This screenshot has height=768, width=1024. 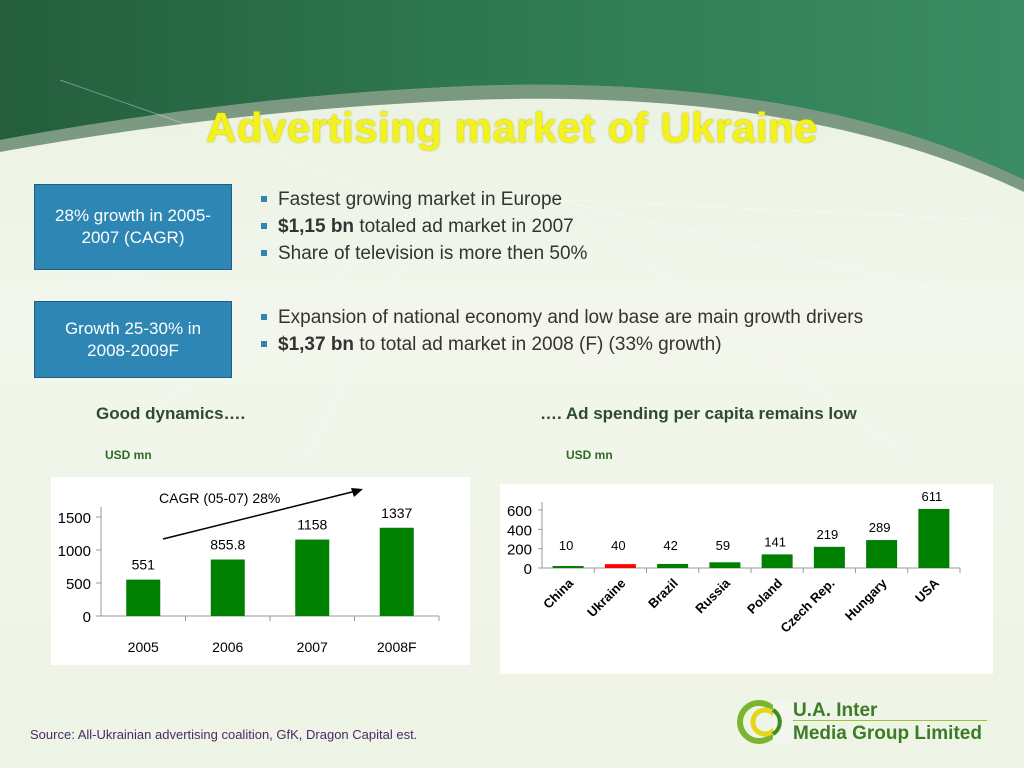 I want to click on cagr-growth-text: 28% growth in 2005-2007 (CAGR), so click(x=133, y=226).